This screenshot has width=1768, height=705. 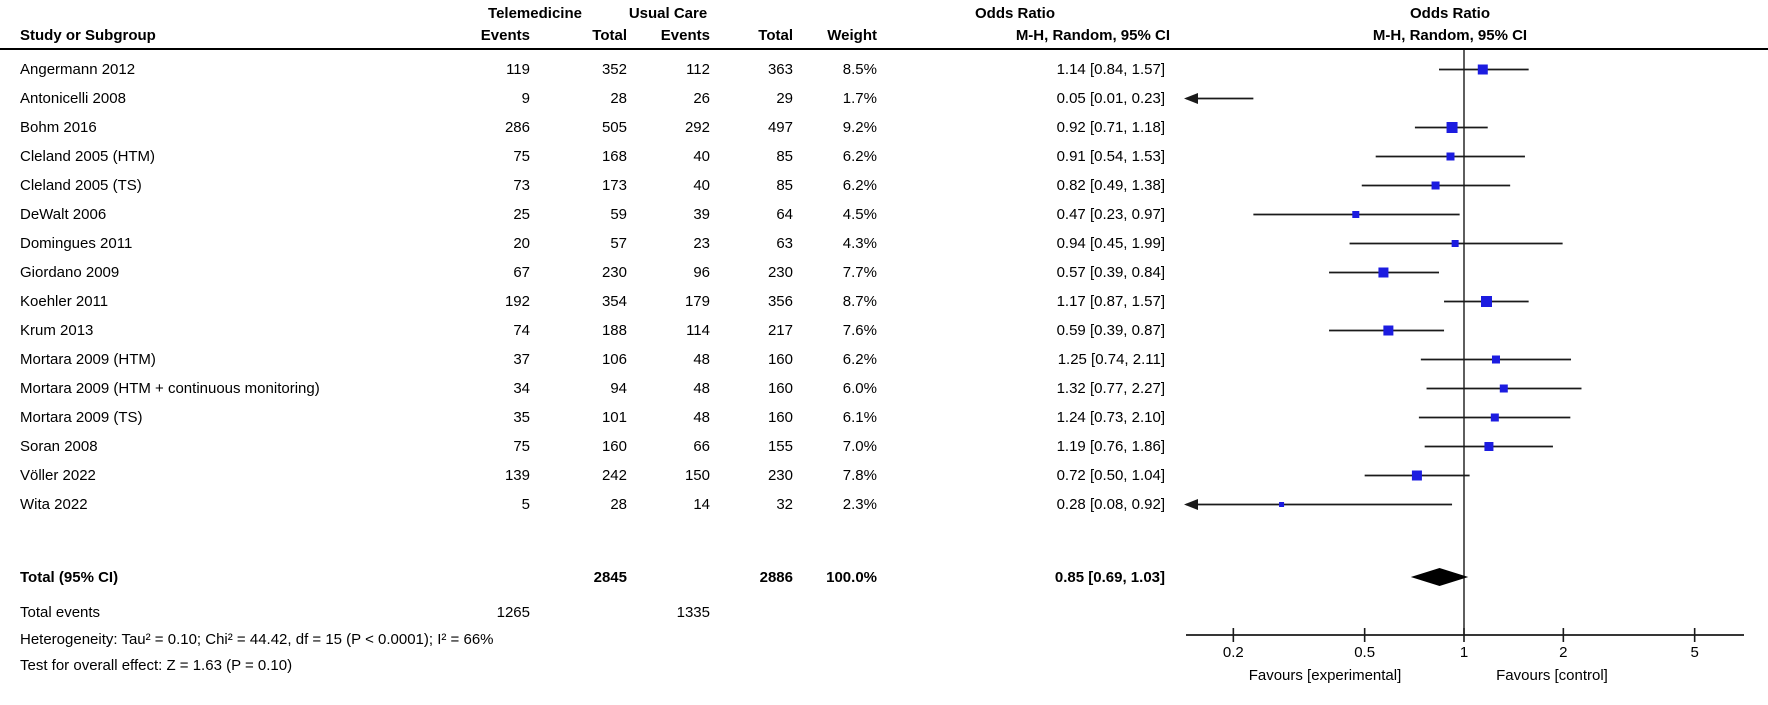 What do you see at coordinates (54, 504) in the screenshot?
I see `study-name: Wita 2022` at bounding box center [54, 504].